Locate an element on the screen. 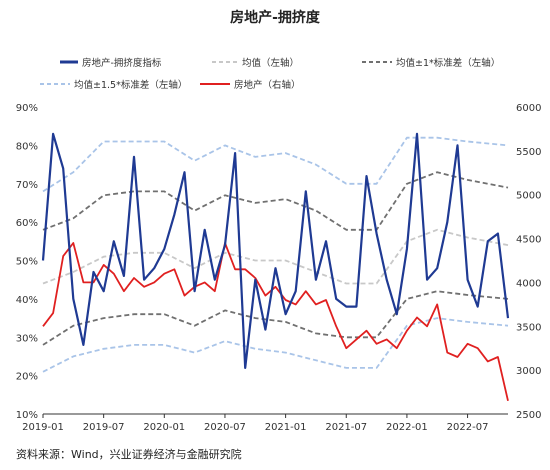 Image resolution: width=550 pixels, height=470 pixels. y-left-tick-label: 90% is located at coordinates (27, 108).